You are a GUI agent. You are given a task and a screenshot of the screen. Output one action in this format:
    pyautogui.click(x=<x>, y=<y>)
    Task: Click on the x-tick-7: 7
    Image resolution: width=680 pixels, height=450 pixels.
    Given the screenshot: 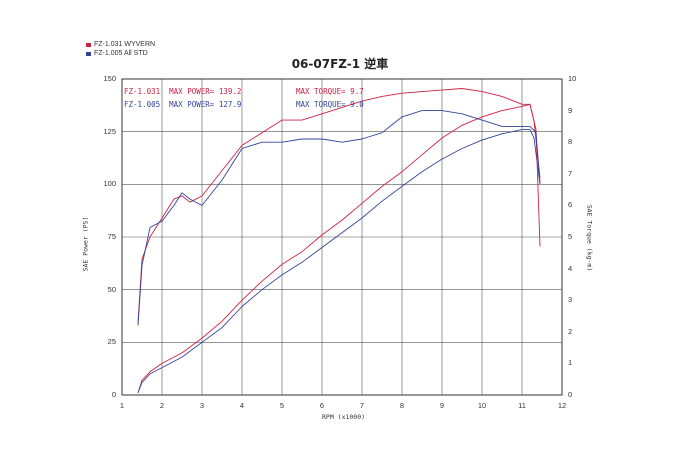 What is the action you would take?
    pyautogui.click(x=362, y=405)
    